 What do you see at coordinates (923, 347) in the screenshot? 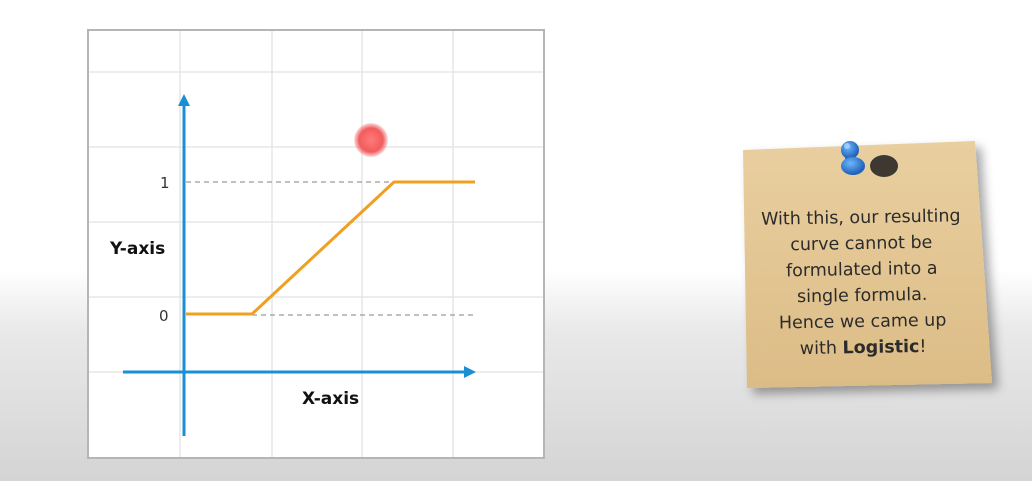
I see `note-last-suffix: !` at bounding box center [923, 347].